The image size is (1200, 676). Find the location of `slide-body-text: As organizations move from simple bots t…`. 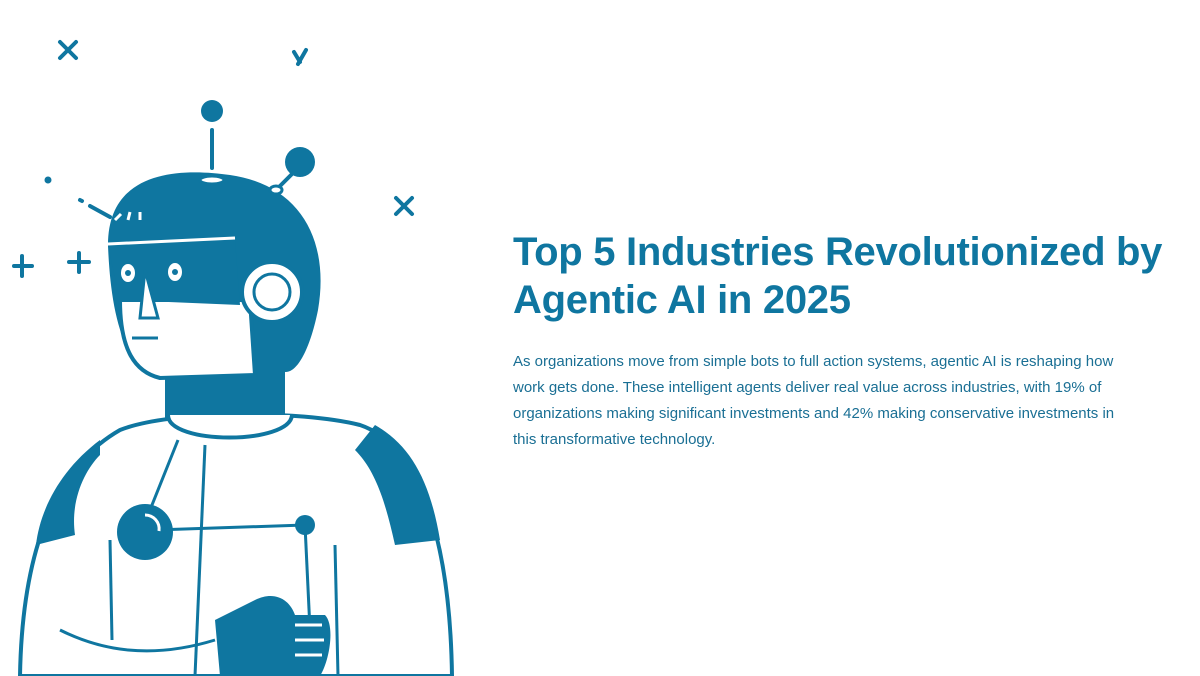

slide-body-text: As organizations move from simple bots t… is located at coordinates (814, 400).